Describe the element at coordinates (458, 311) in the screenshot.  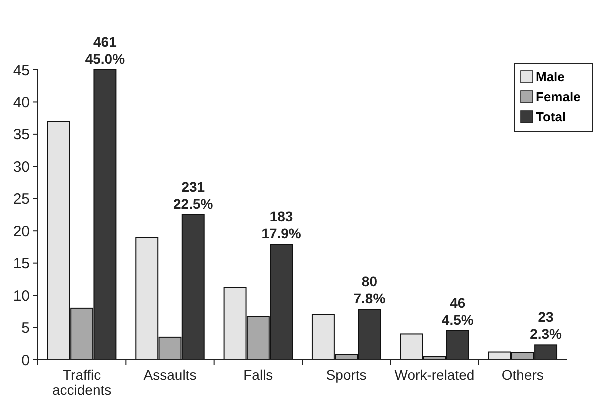
I see `data-label: 46 4.5%` at that location.